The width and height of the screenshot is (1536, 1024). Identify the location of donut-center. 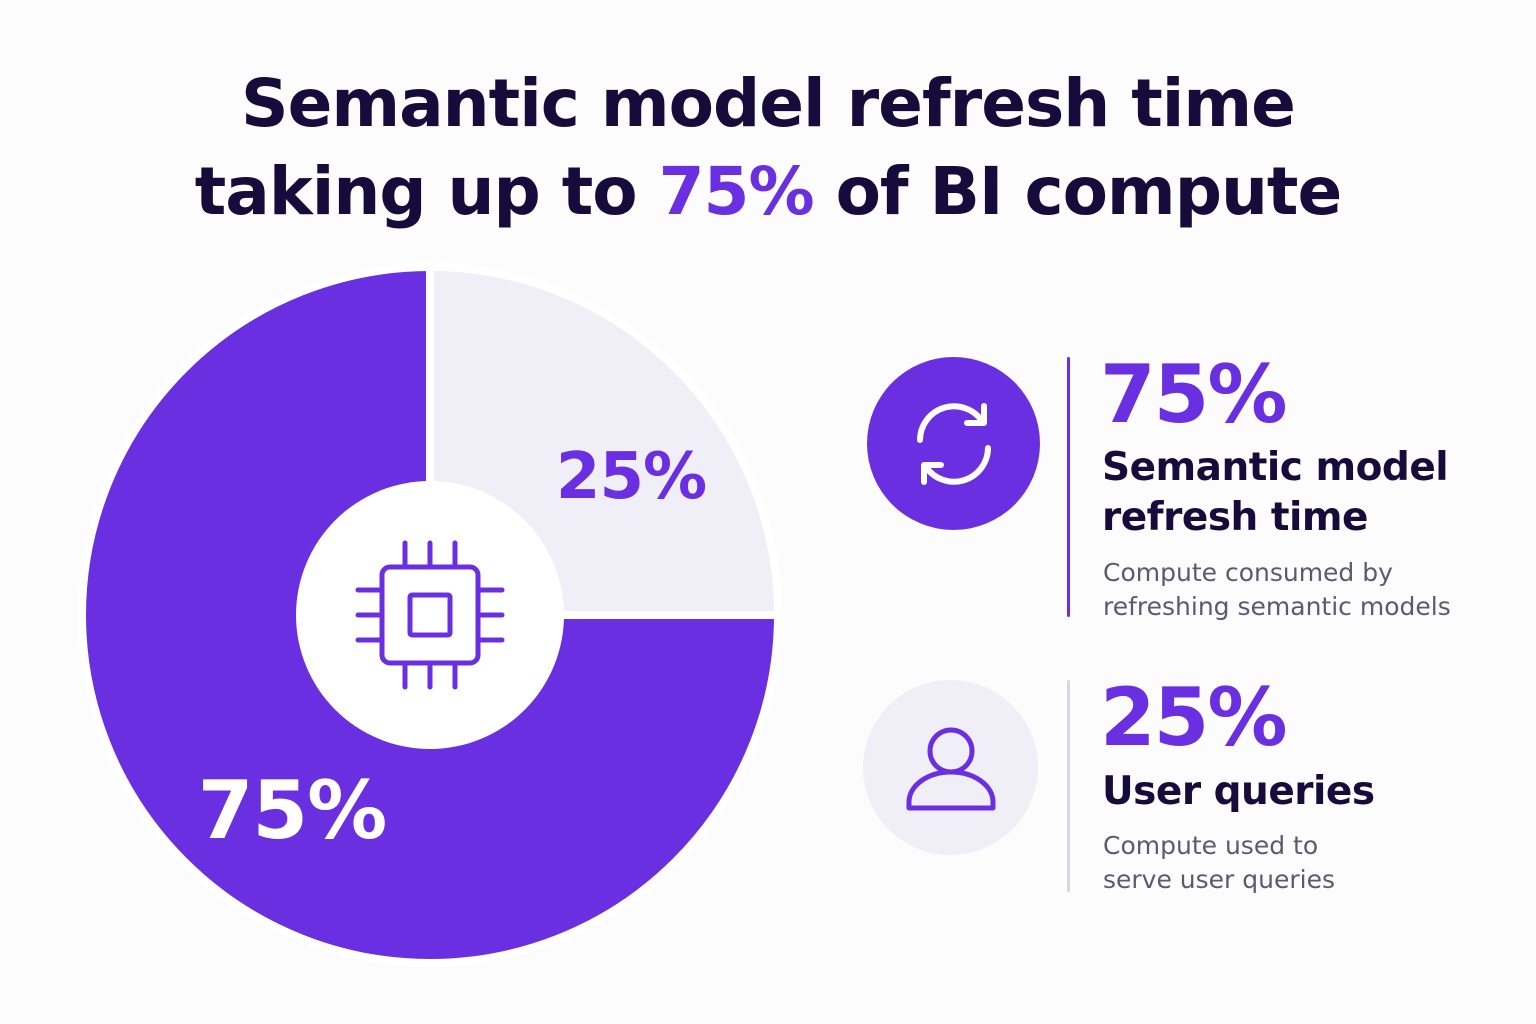
(430, 615).